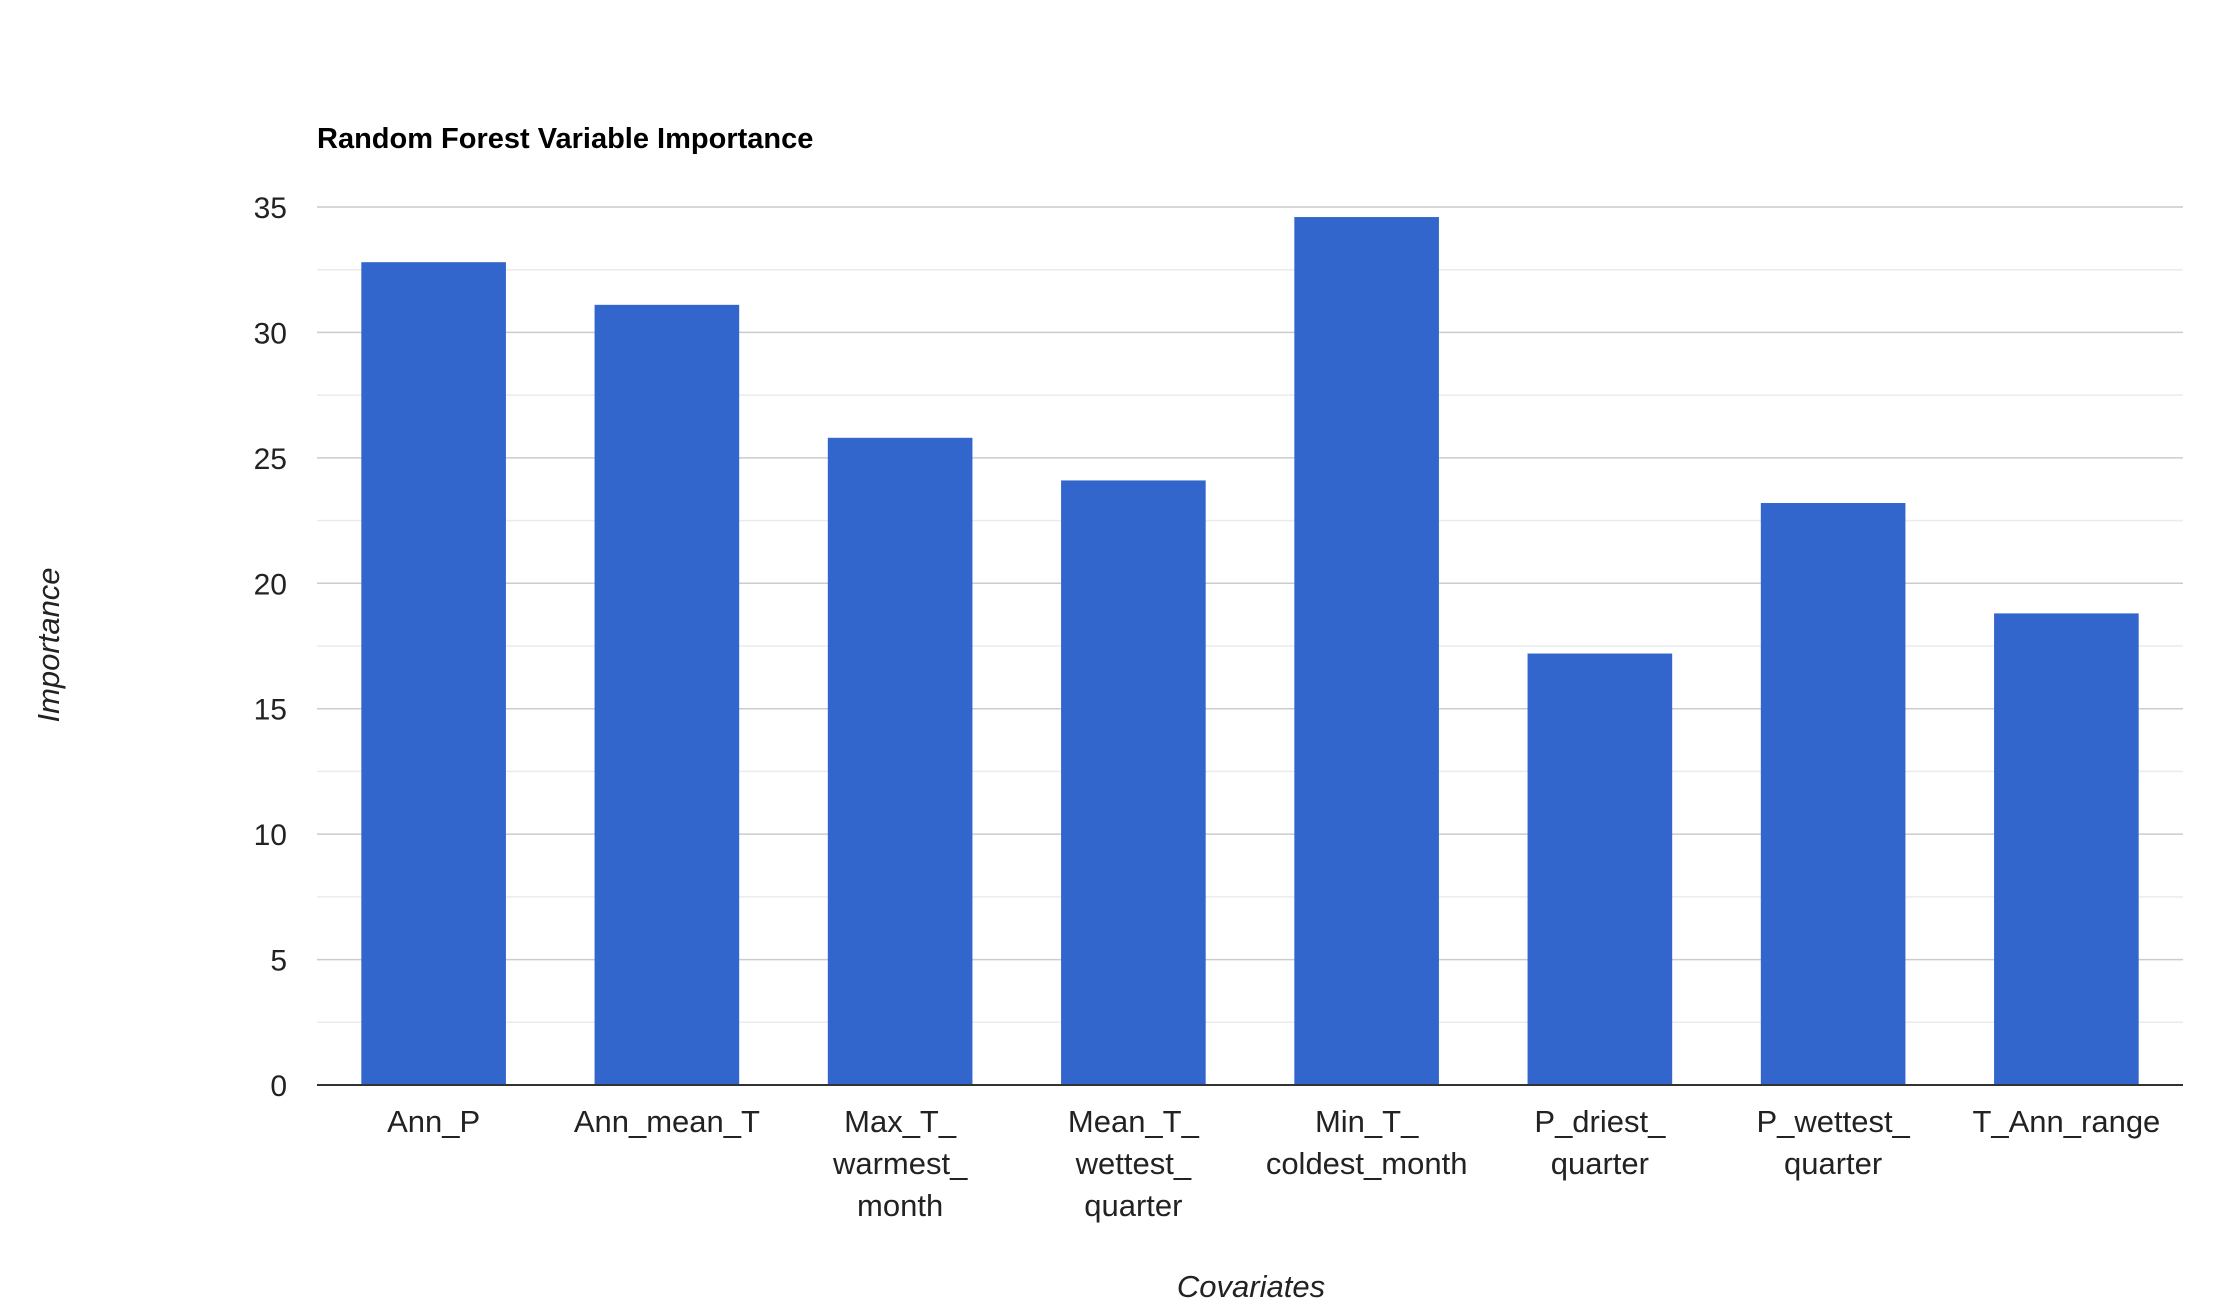 This screenshot has width=2214, height=1316. What do you see at coordinates (270, 710) in the screenshot?
I see `y-tick-label: 15` at bounding box center [270, 710].